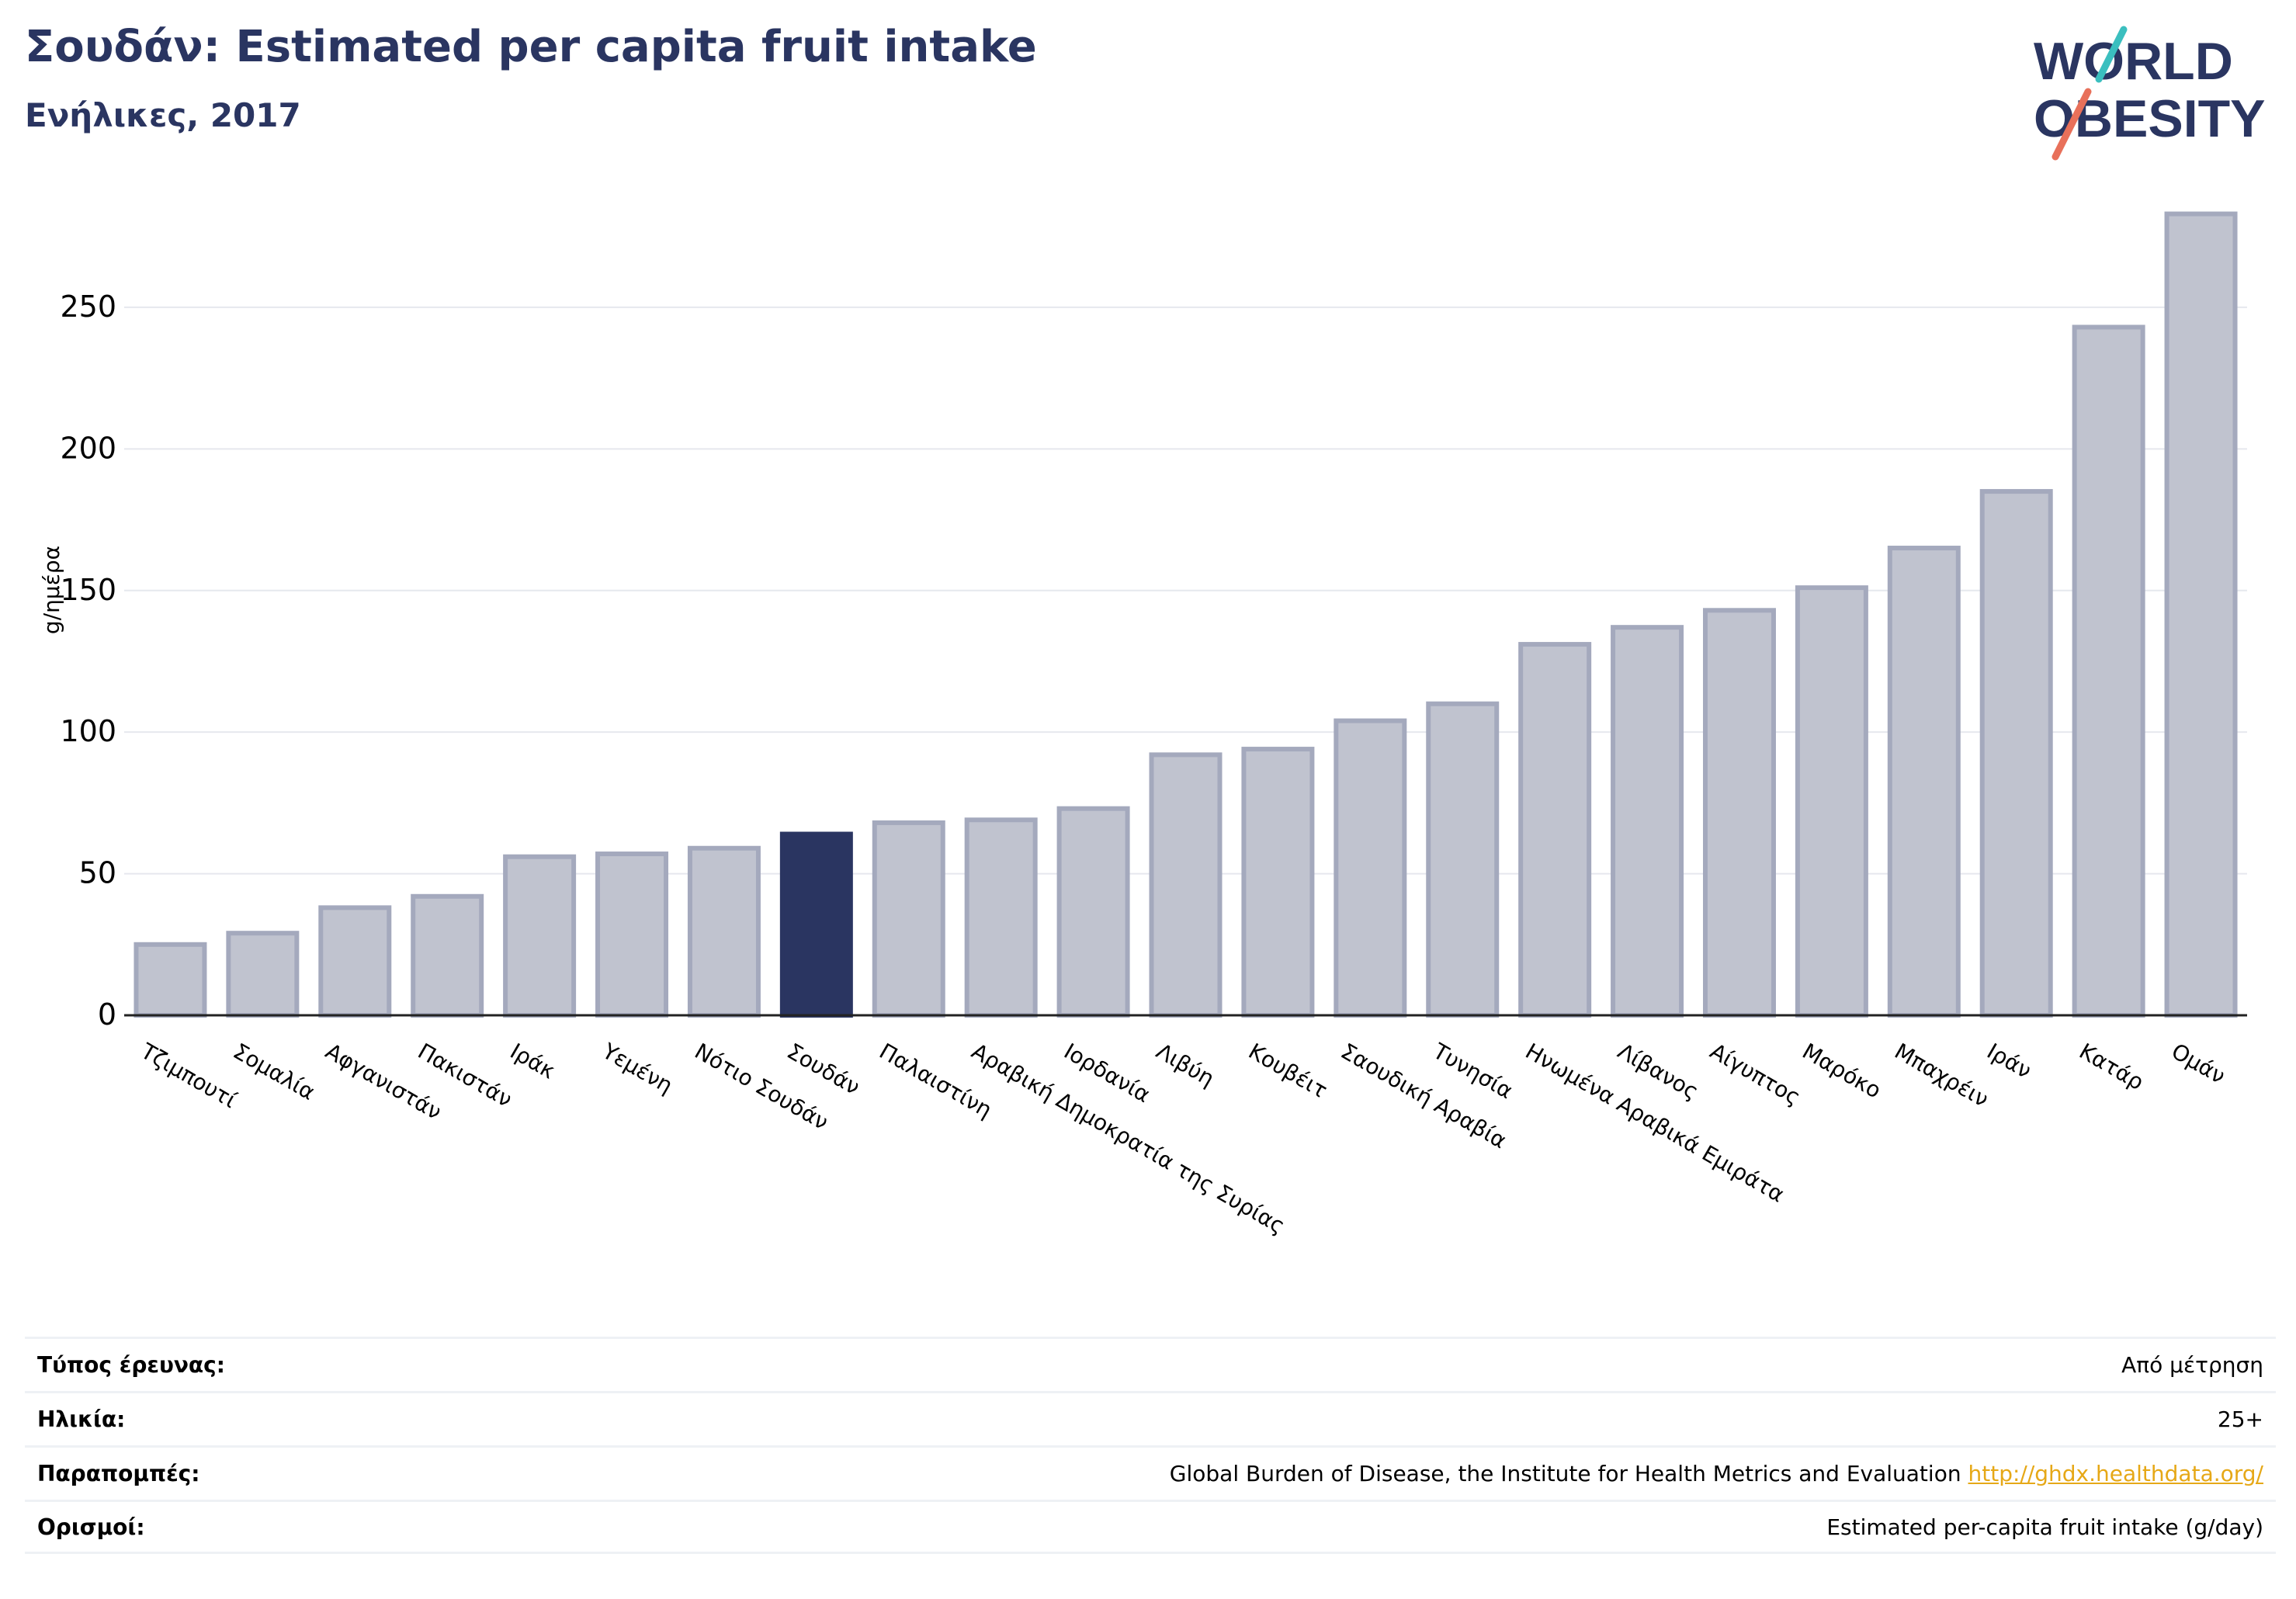 The height and width of the screenshot is (1599, 2296). What do you see at coordinates (1150, 1418) in the screenshot?
I see `meta-row-age: Ηλικία: 25+` at bounding box center [1150, 1418].